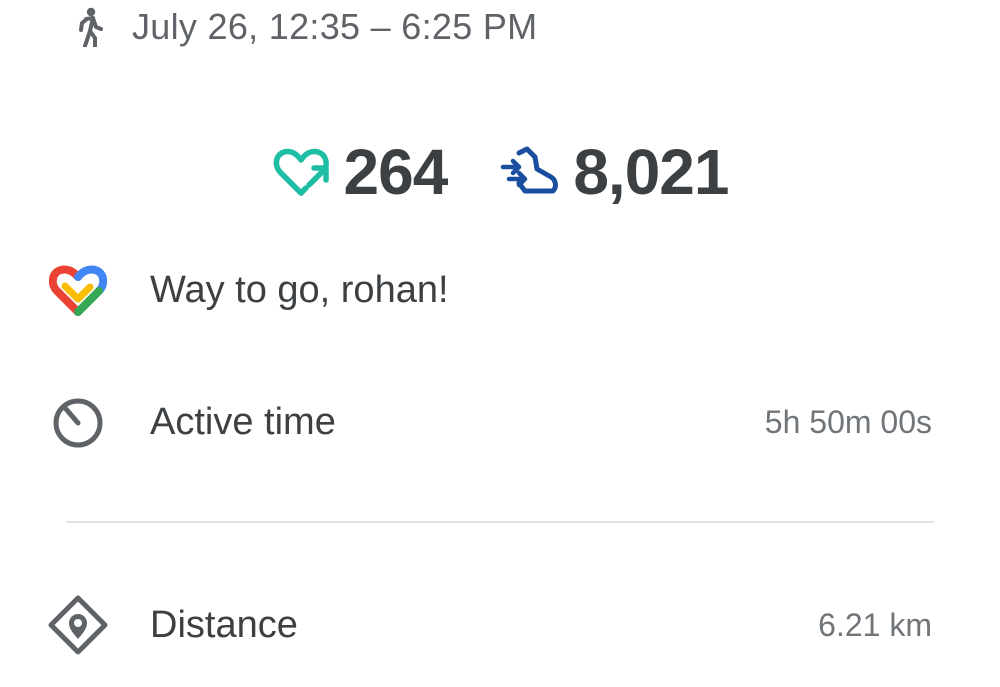  I want to click on timer-icon, so click(78, 422).